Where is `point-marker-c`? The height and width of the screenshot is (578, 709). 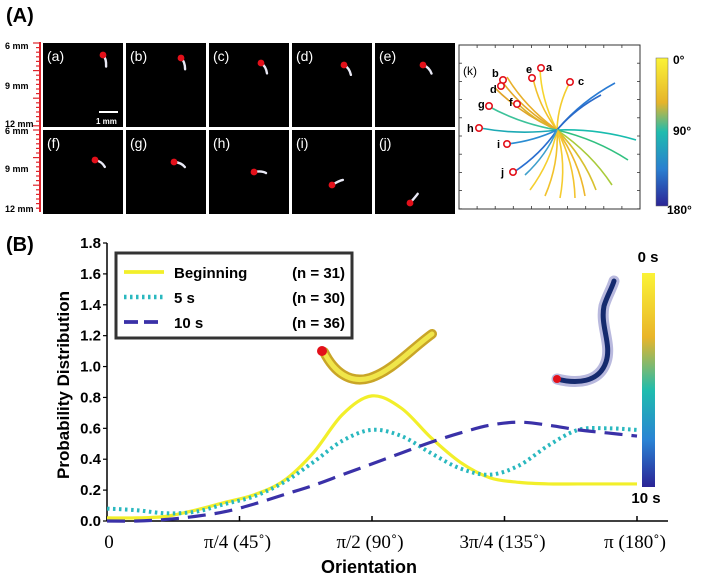 point-marker-c is located at coordinates (569, 82).